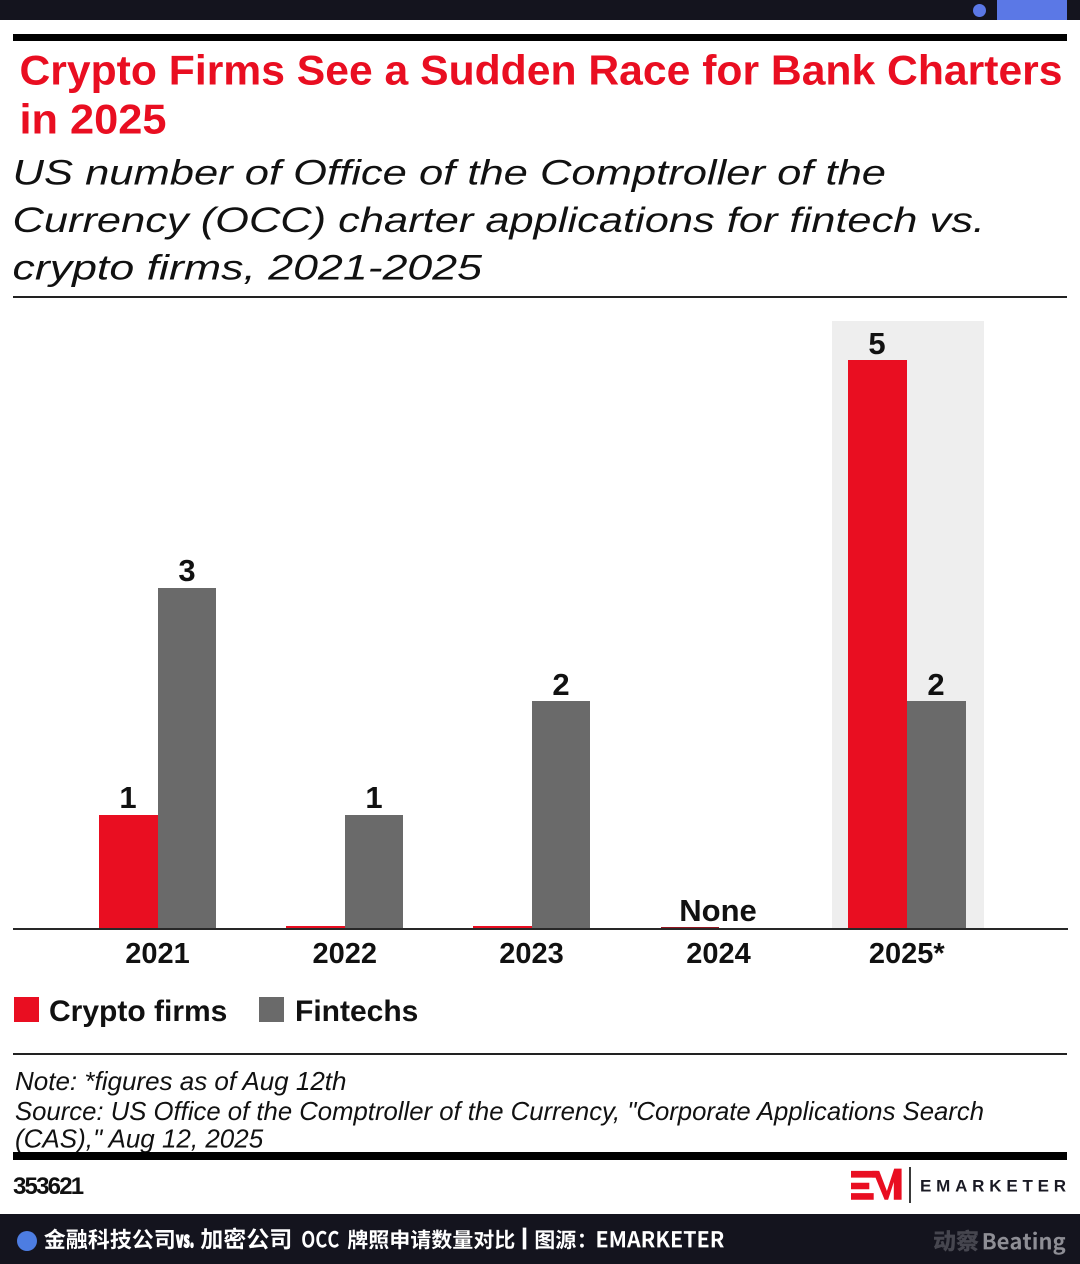  What do you see at coordinates (180, 1081) in the screenshot?
I see `svg-text: Note: *figures as of Aug 12th` at bounding box center [180, 1081].